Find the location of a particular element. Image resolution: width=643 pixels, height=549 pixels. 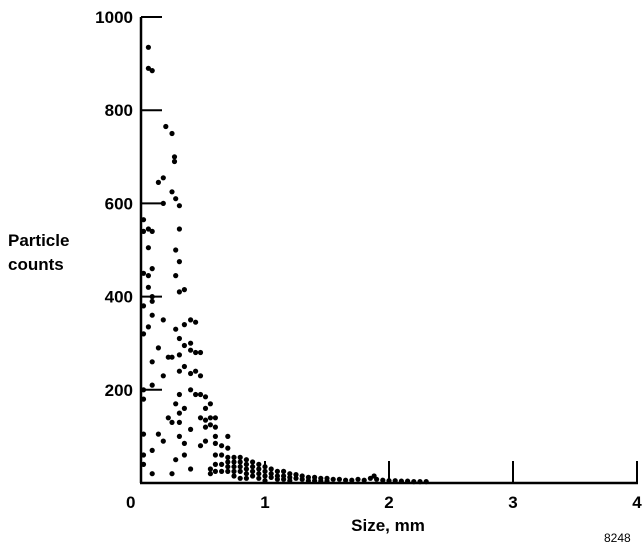

x-tick-label: 3 is located at coordinates (512, 502).